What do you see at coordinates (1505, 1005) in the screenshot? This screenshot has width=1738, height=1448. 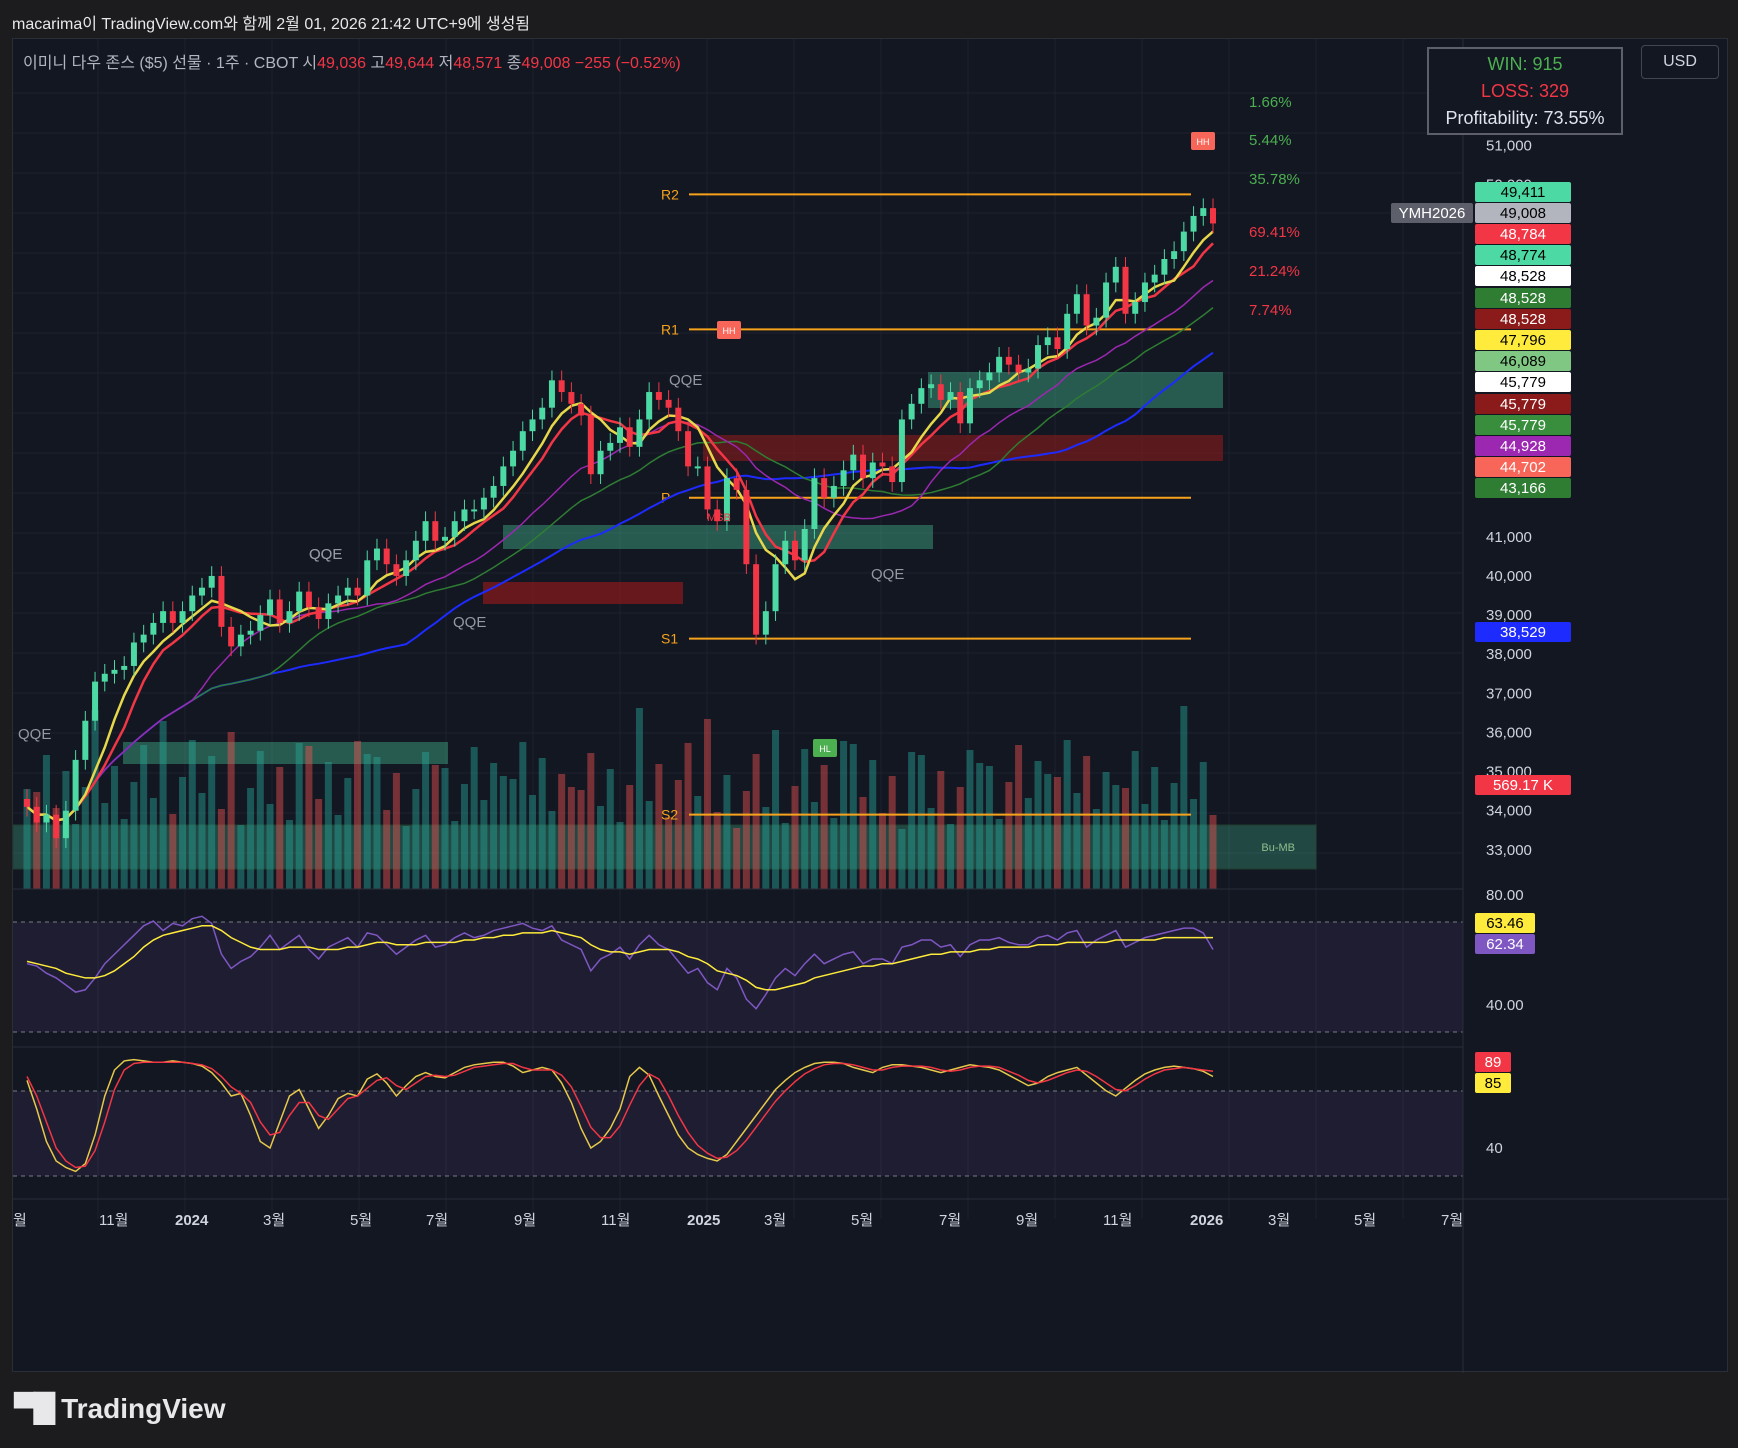 I see `rsi-tick: 40.00` at bounding box center [1505, 1005].